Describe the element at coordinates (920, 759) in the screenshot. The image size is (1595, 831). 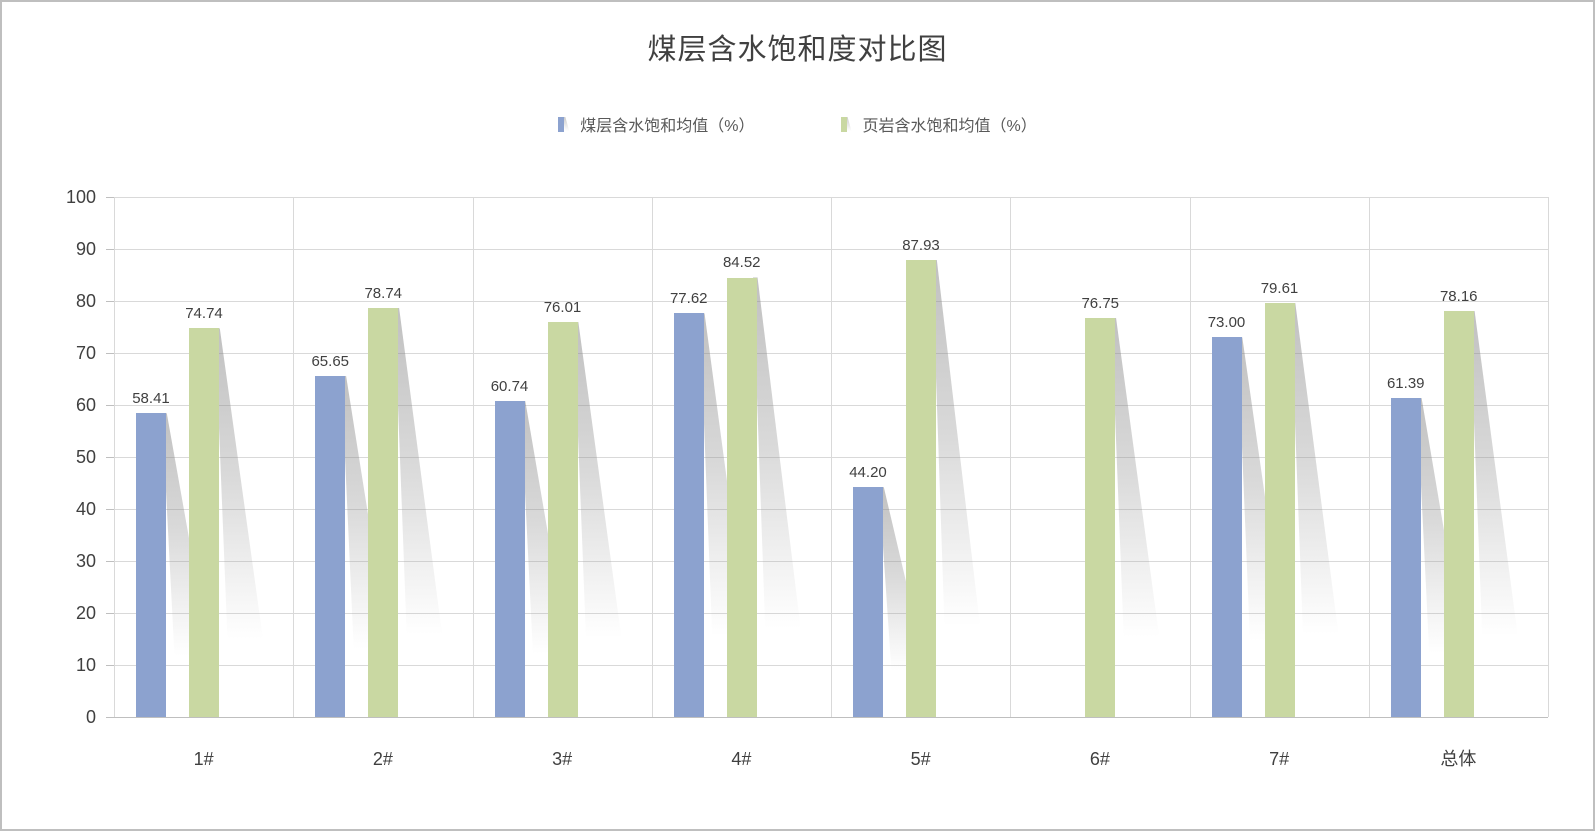
I see `x-axis-category-label: 5#` at that location.